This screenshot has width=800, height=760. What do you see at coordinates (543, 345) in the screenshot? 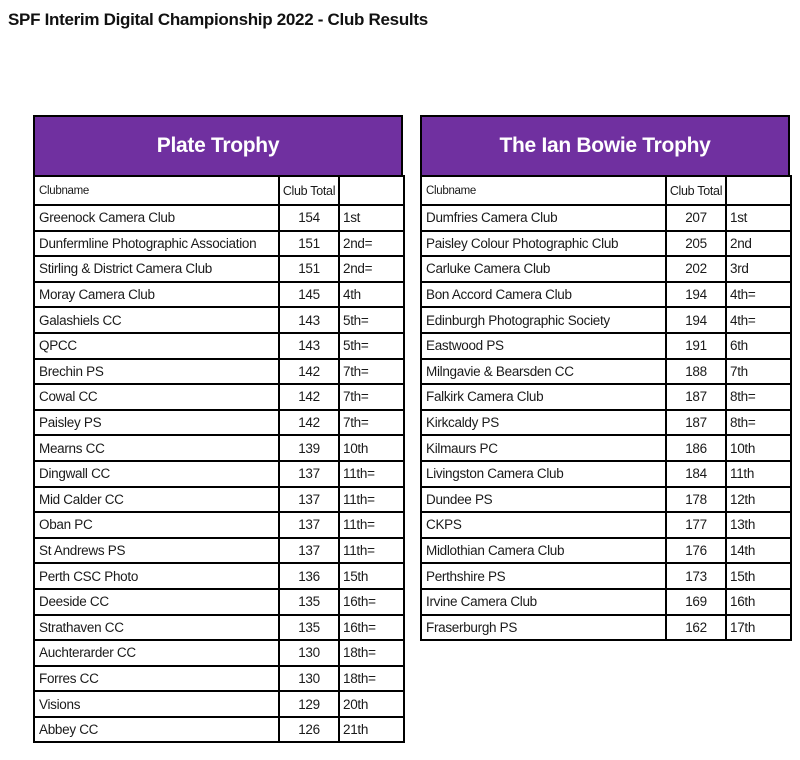
I see `clubname-cell: Eastwood PS` at bounding box center [543, 345].